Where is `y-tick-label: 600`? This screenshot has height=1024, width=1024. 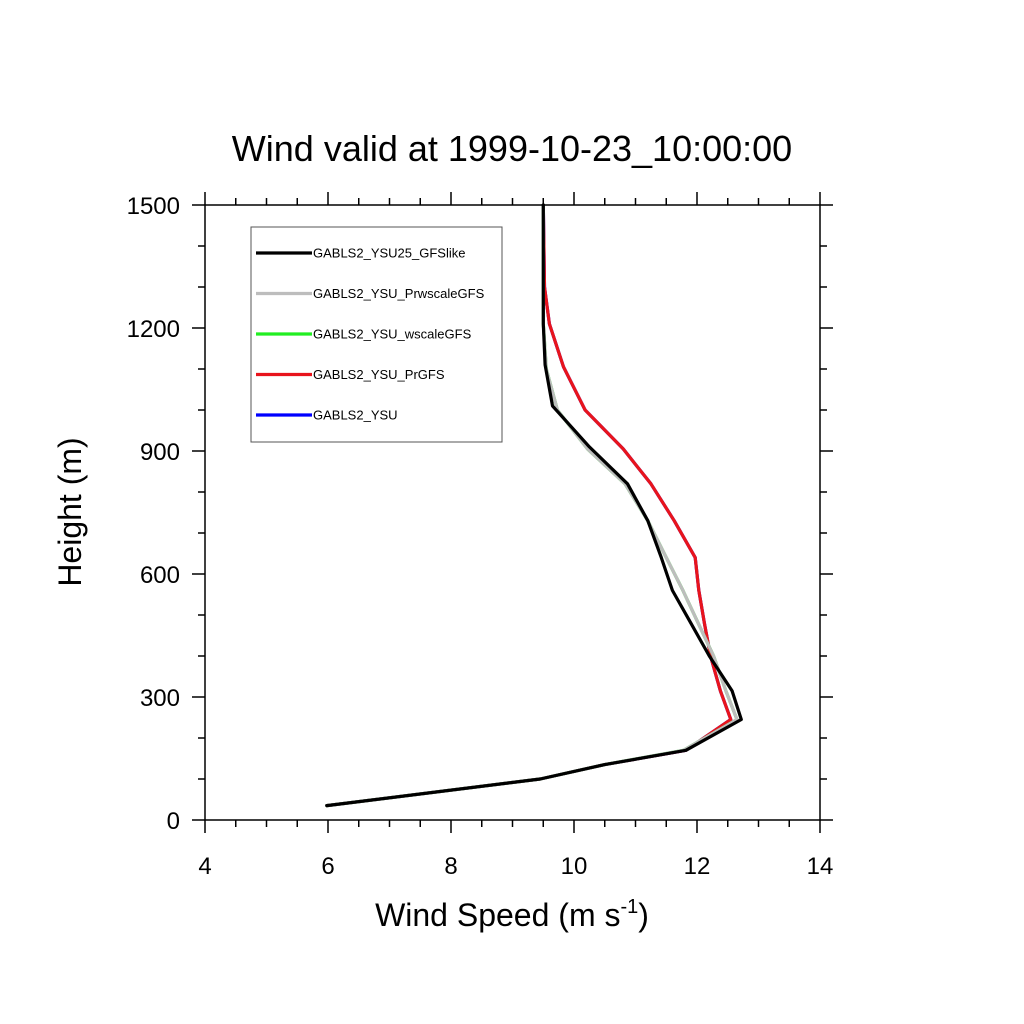
y-tick-label: 600 is located at coordinates (160, 575).